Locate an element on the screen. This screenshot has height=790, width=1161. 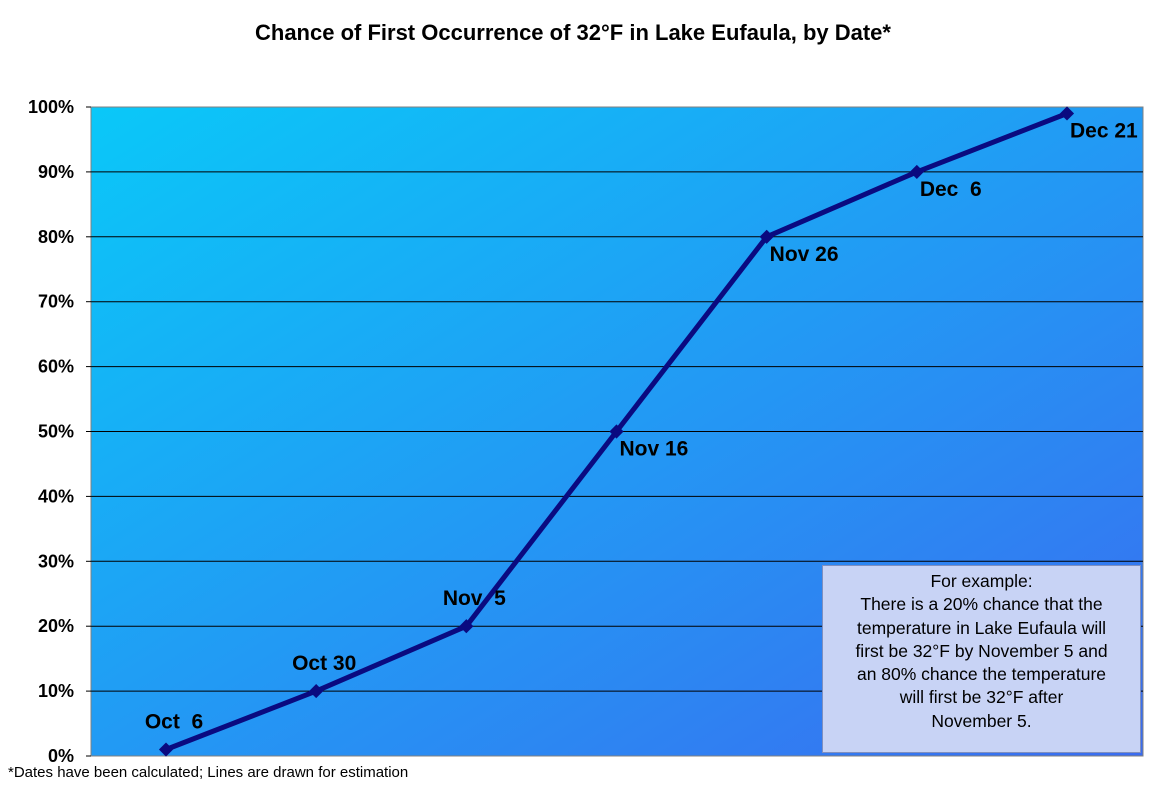
annotation-line: There is a 20% chance that the is located at coordinates (981, 604).